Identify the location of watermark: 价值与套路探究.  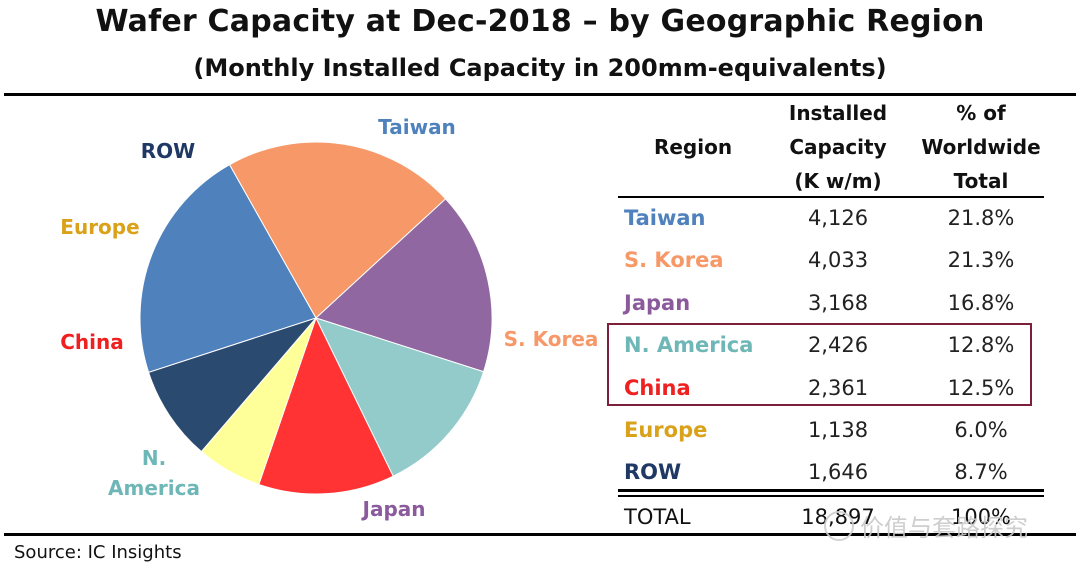
(926, 525).